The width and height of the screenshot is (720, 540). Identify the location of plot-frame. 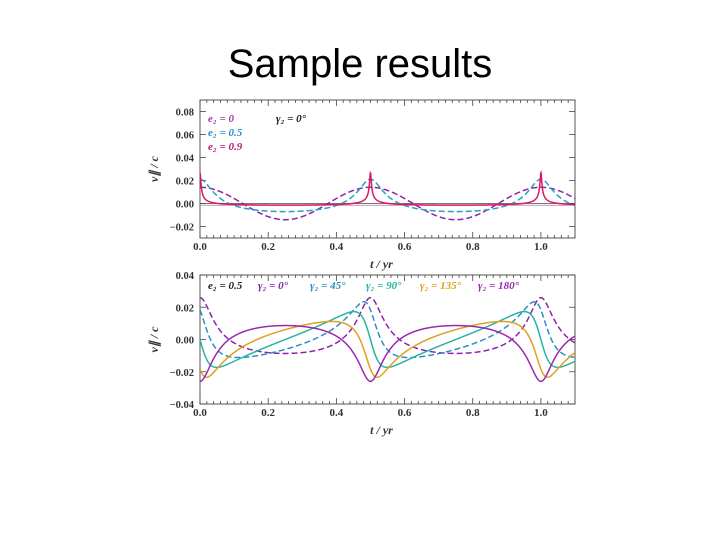
(387, 169).